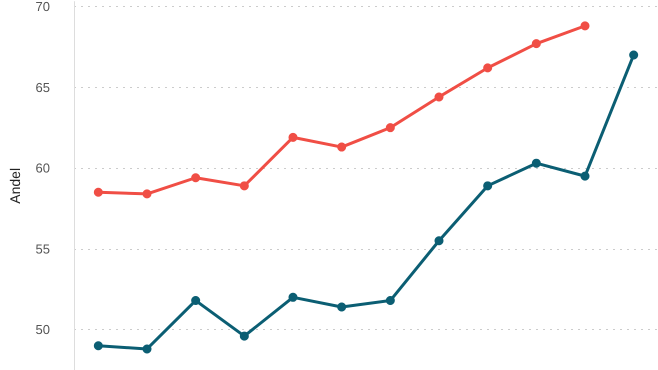 The width and height of the screenshot is (658, 370). What do you see at coordinates (15, 186) in the screenshot?
I see `y-axis-title: Andel` at bounding box center [15, 186].